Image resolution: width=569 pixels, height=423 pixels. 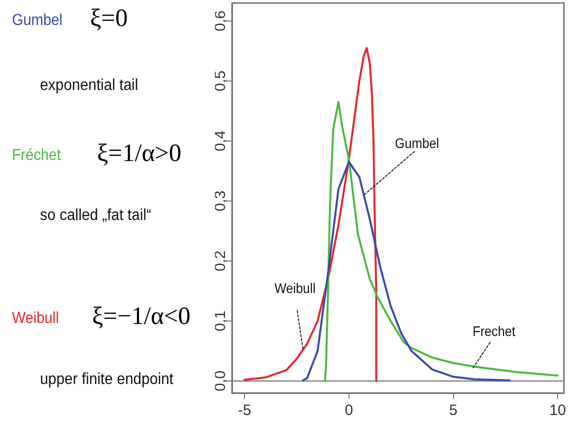 I want to click on x-tick-label: 10, so click(x=557, y=411).